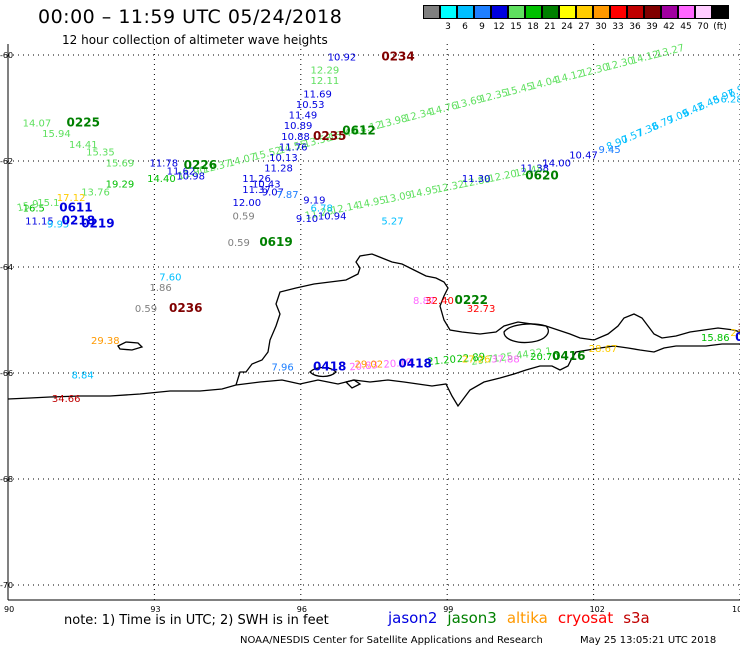 The height and width of the screenshot is (650, 740). I want to click on wave-height-value: 10.94, so click(332, 216).